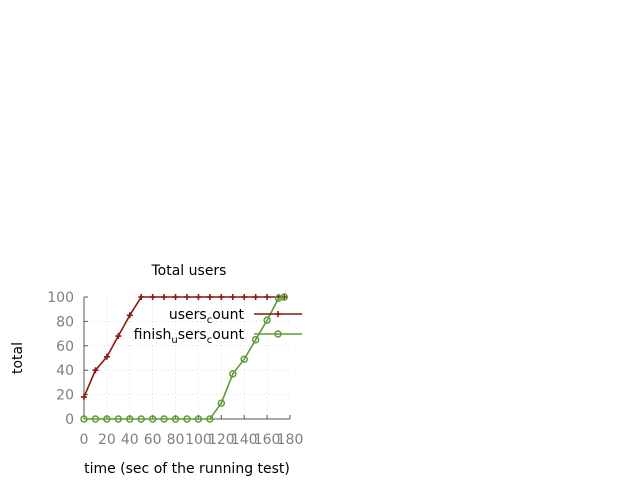  What do you see at coordinates (153, 335) in the screenshot?
I see `legend-label-part: finish` at bounding box center [153, 335].